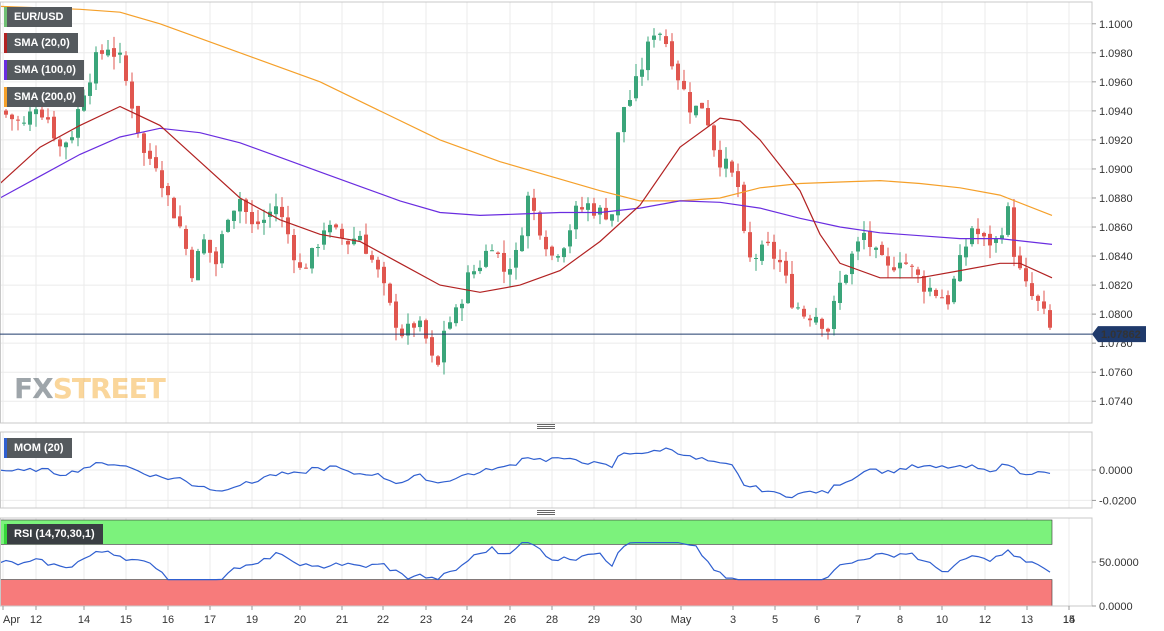 Image resolution: width=1164 pixels, height=631 pixels. I want to click on y-tick-label: 1.0900, so click(1116, 170).